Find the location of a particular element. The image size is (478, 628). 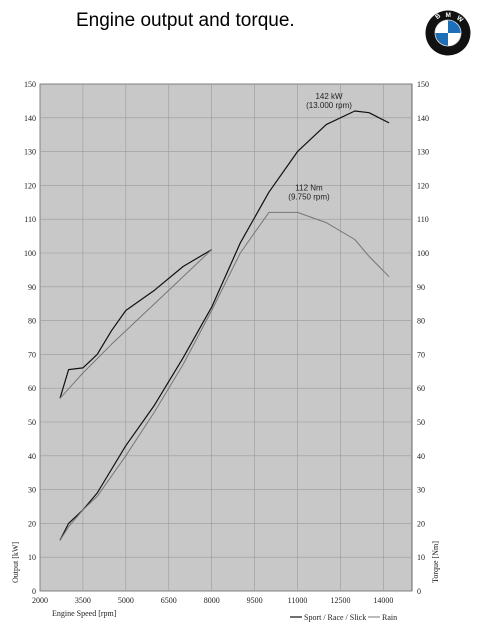

y-axis-label-left: Output [kW] is located at coordinates (15, 562).